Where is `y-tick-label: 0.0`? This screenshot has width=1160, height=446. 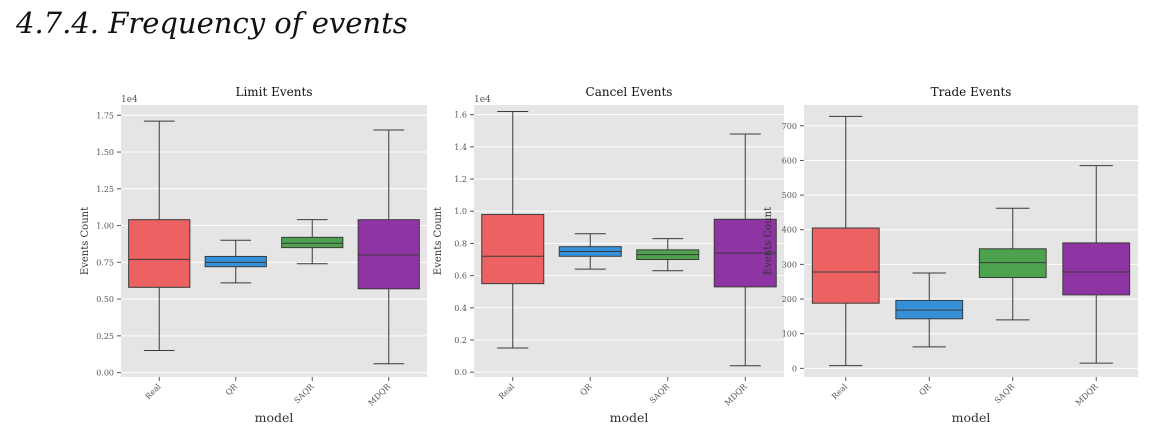 y-tick-label: 0.0 is located at coordinates (460, 372).